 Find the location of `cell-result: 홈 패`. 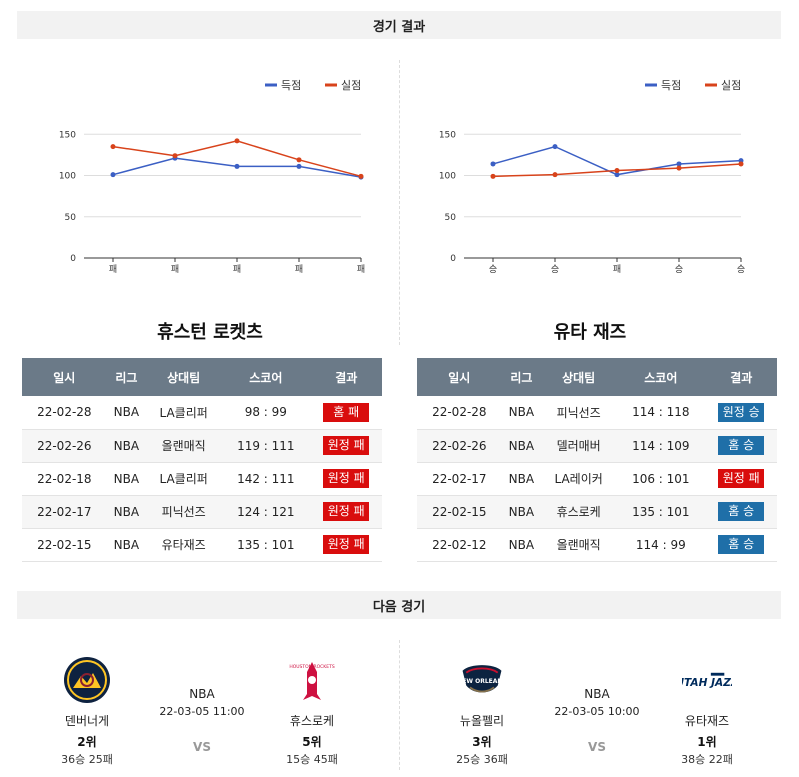

cell-result: 홈 패 is located at coordinates (346, 413).